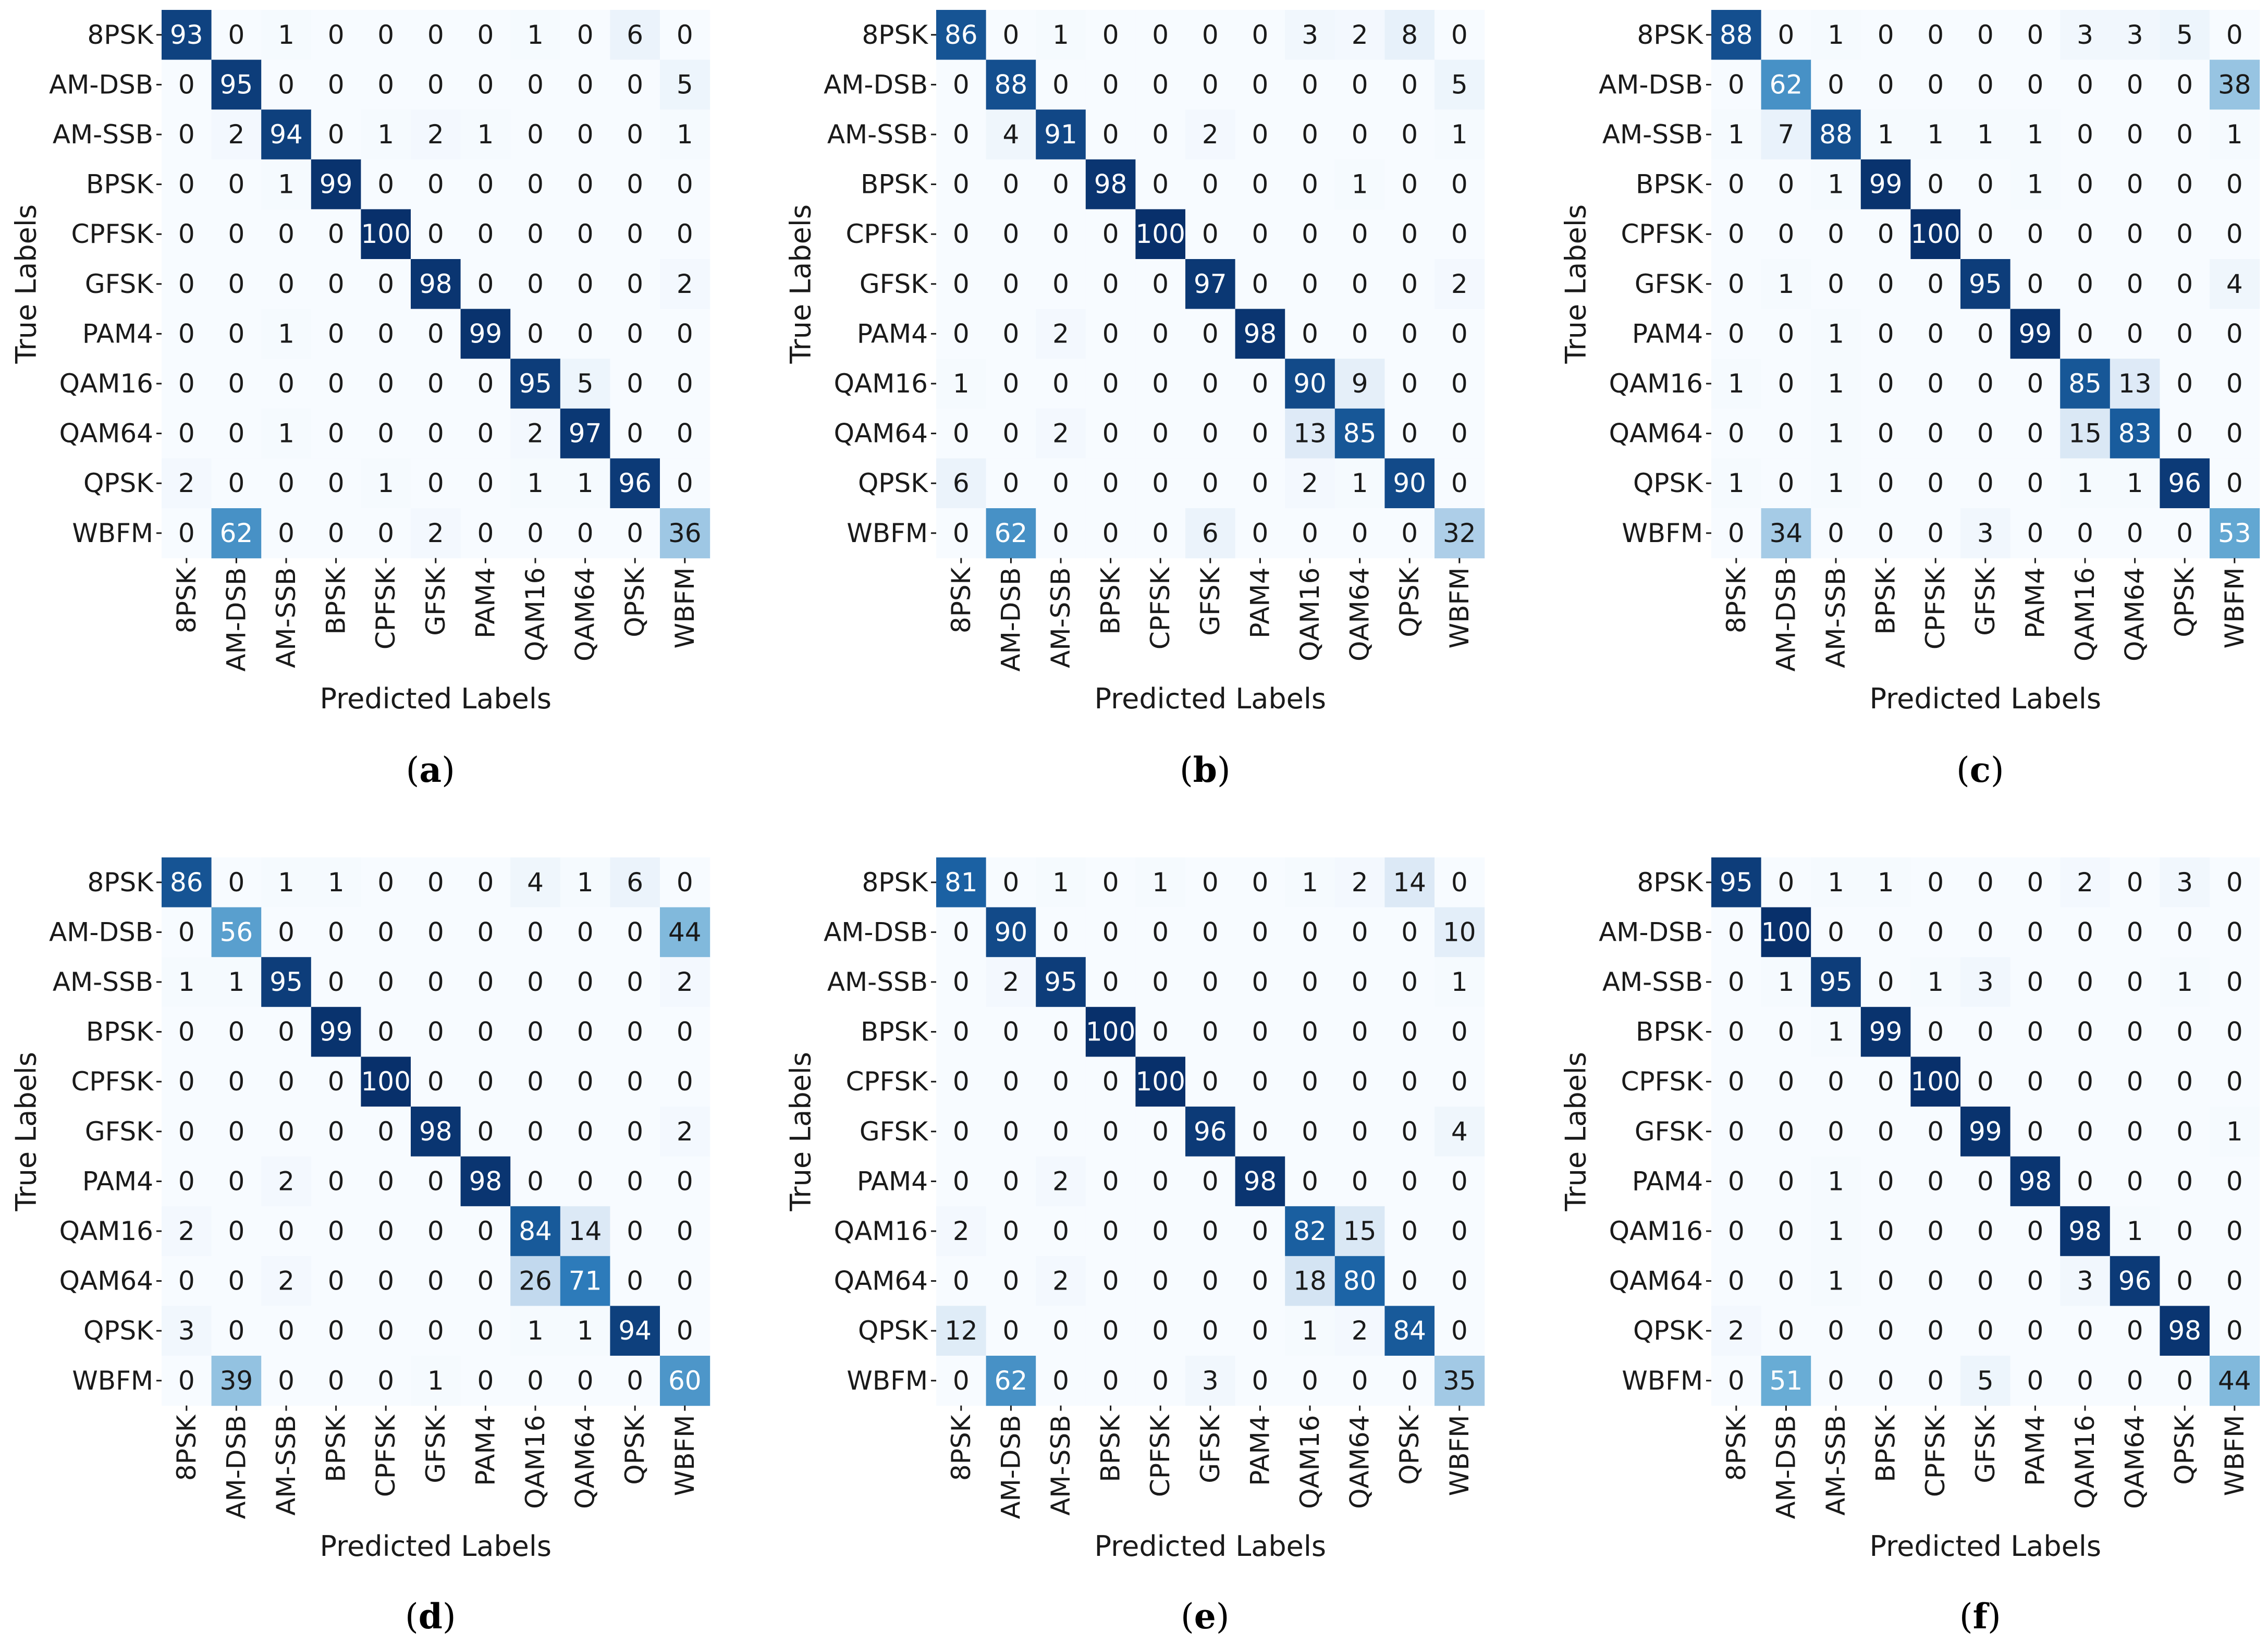 The width and height of the screenshot is (2268, 1645). What do you see at coordinates (286, 1465) in the screenshot?
I see `x-tick-label: AM-SSB` at bounding box center [286, 1465].